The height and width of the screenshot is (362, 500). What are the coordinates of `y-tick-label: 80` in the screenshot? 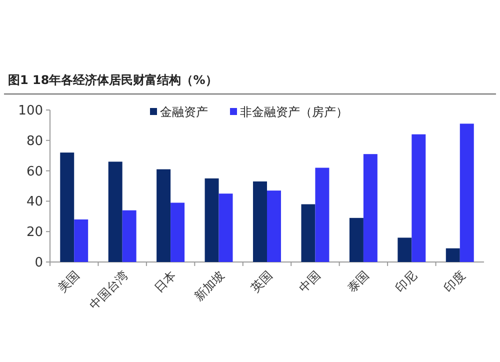 It's located at (34, 141).